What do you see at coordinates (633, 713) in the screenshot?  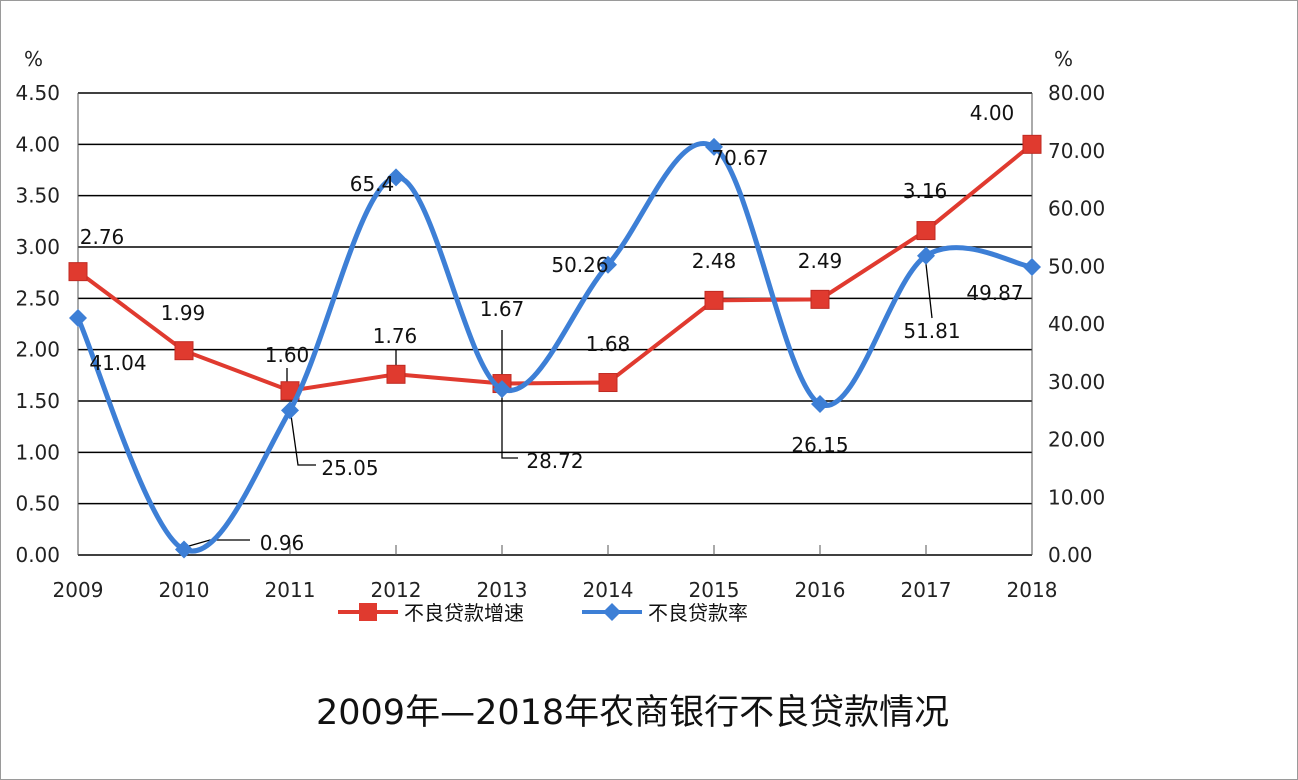 I see `chart-title: 2009年—2018年农商银行不良贷款情况` at bounding box center [633, 713].